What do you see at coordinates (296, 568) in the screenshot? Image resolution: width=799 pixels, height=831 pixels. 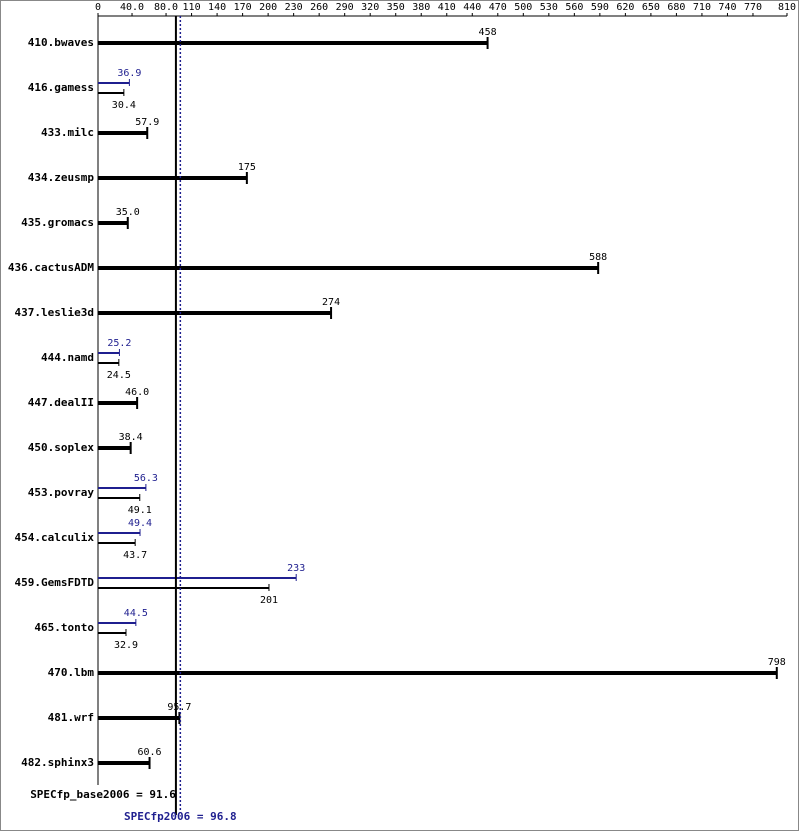 I see `value-label: 233` at bounding box center [296, 568].